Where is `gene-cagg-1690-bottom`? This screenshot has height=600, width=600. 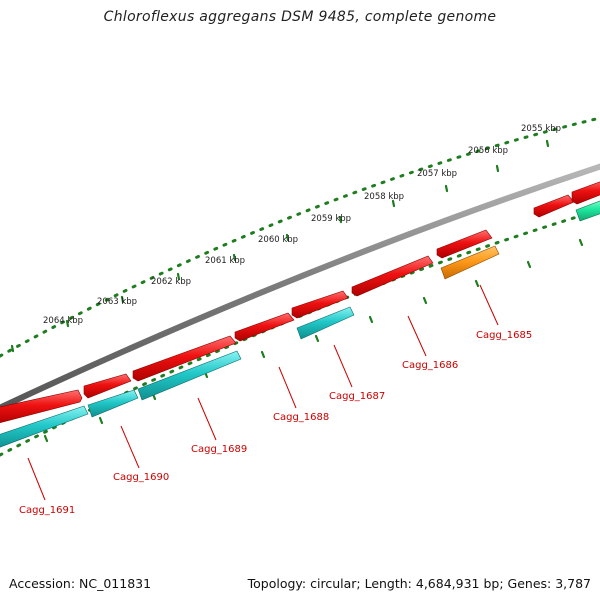 gene-cagg-1690-bottom is located at coordinates (113, 403).